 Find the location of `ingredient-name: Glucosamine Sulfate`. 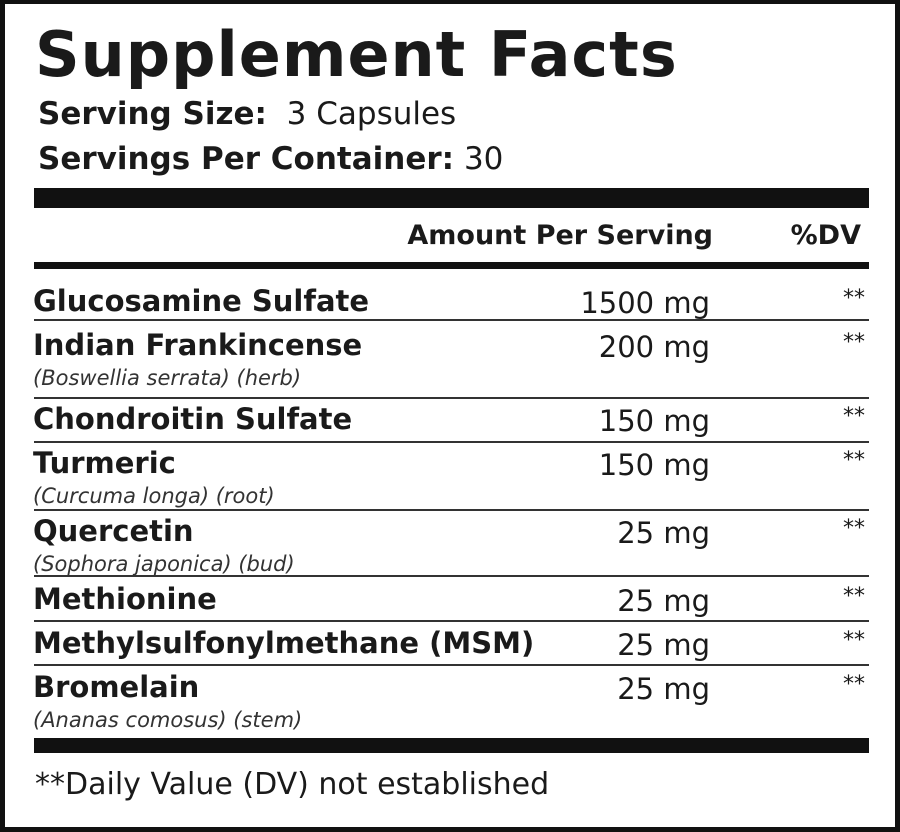

ingredient-name: Glucosamine Sulfate is located at coordinates (201, 301).